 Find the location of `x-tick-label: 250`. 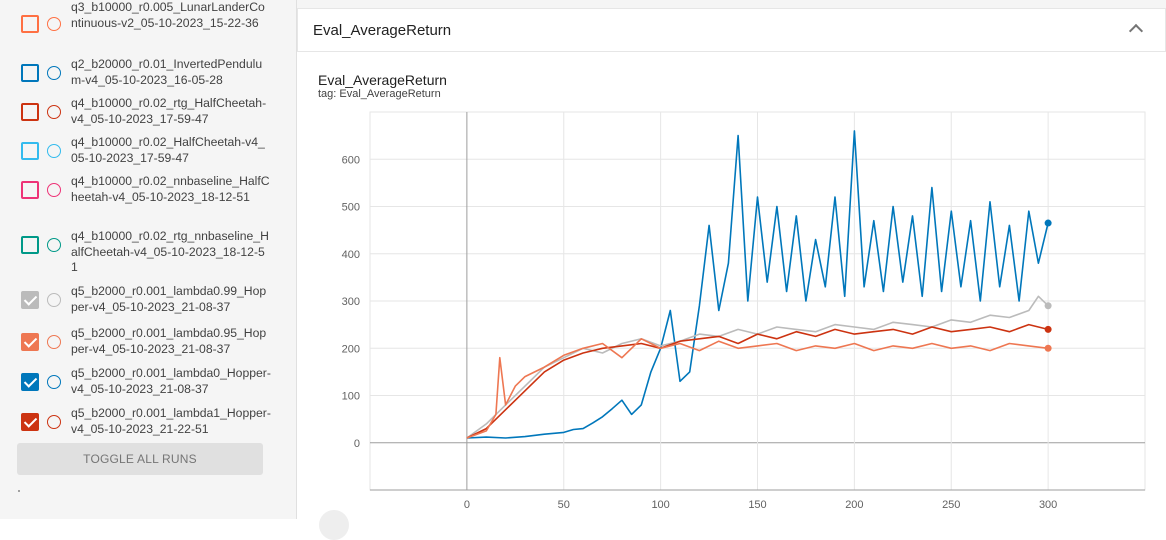

x-tick-label: 250 is located at coordinates (951, 505).